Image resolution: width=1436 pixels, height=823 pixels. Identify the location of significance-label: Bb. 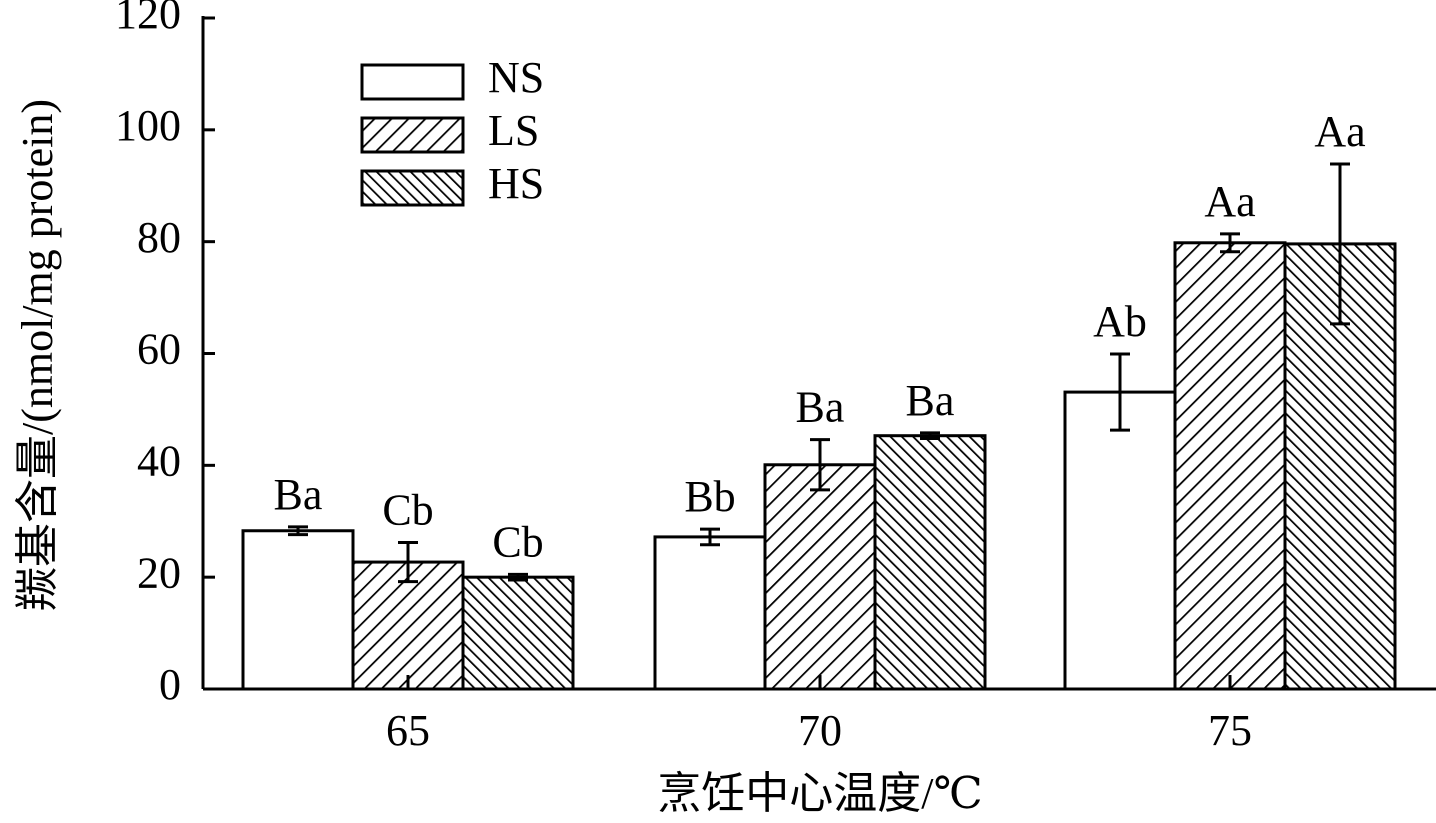
(709, 496).